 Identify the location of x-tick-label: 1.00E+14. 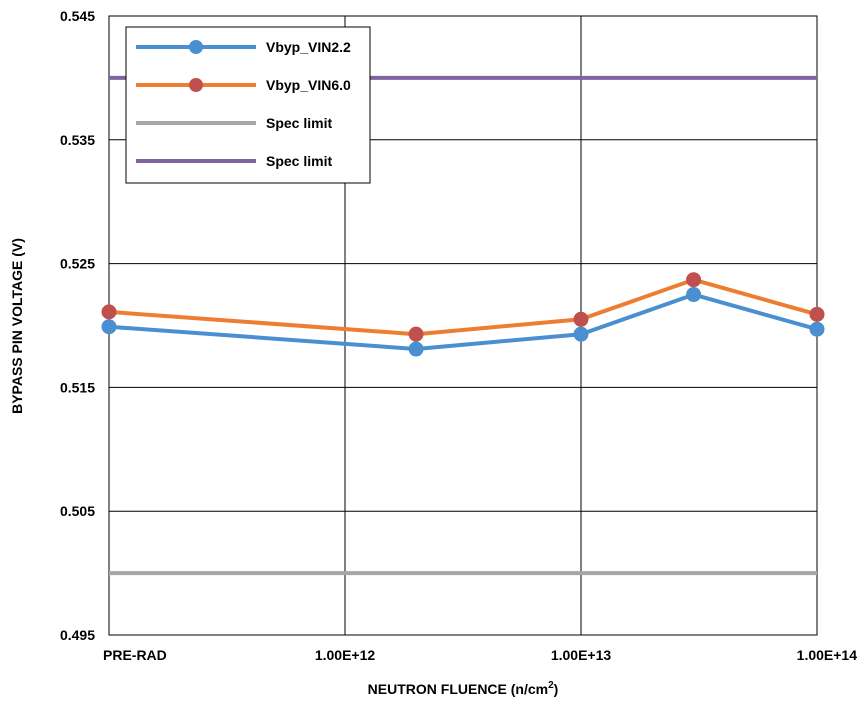
(827, 655).